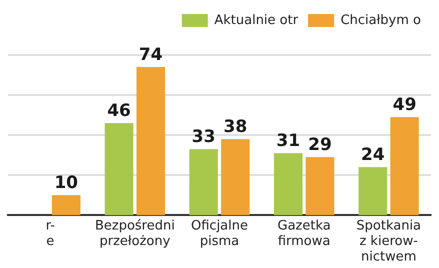  What do you see at coordinates (150, 54) in the screenshot?
I see `data-label: 74` at bounding box center [150, 54].